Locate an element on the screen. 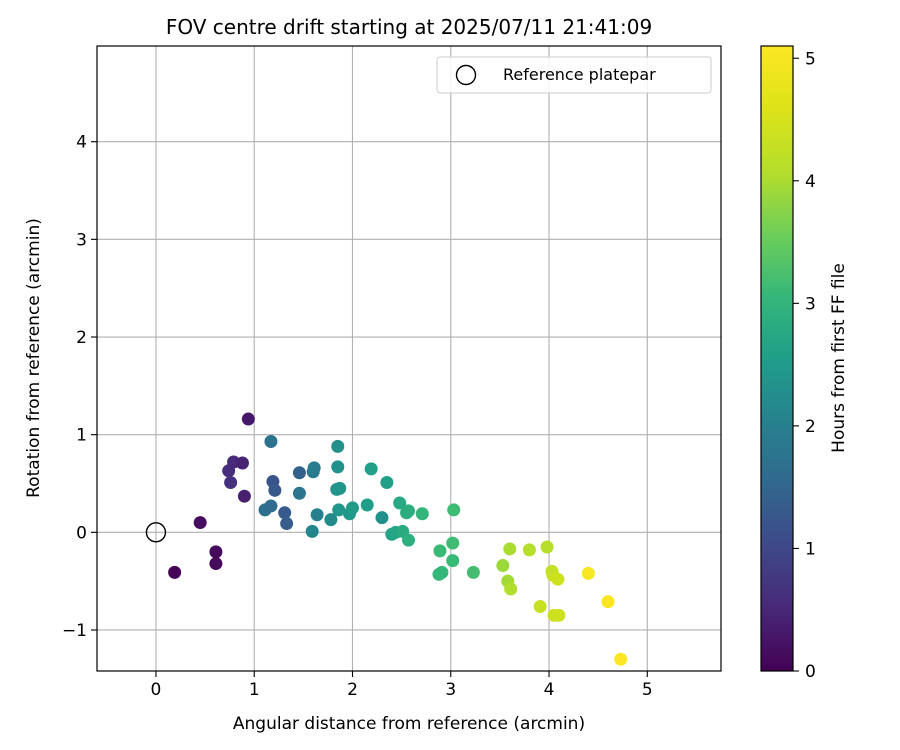  legend-box is located at coordinates (574, 75).